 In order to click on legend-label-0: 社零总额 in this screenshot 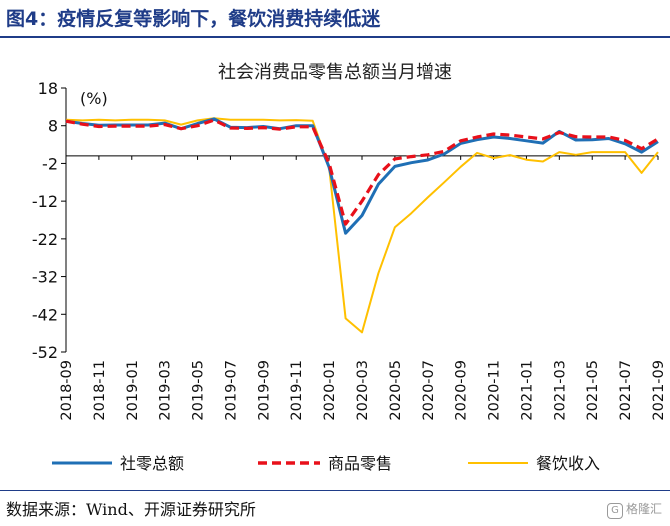, I will do `click(152, 463)`.